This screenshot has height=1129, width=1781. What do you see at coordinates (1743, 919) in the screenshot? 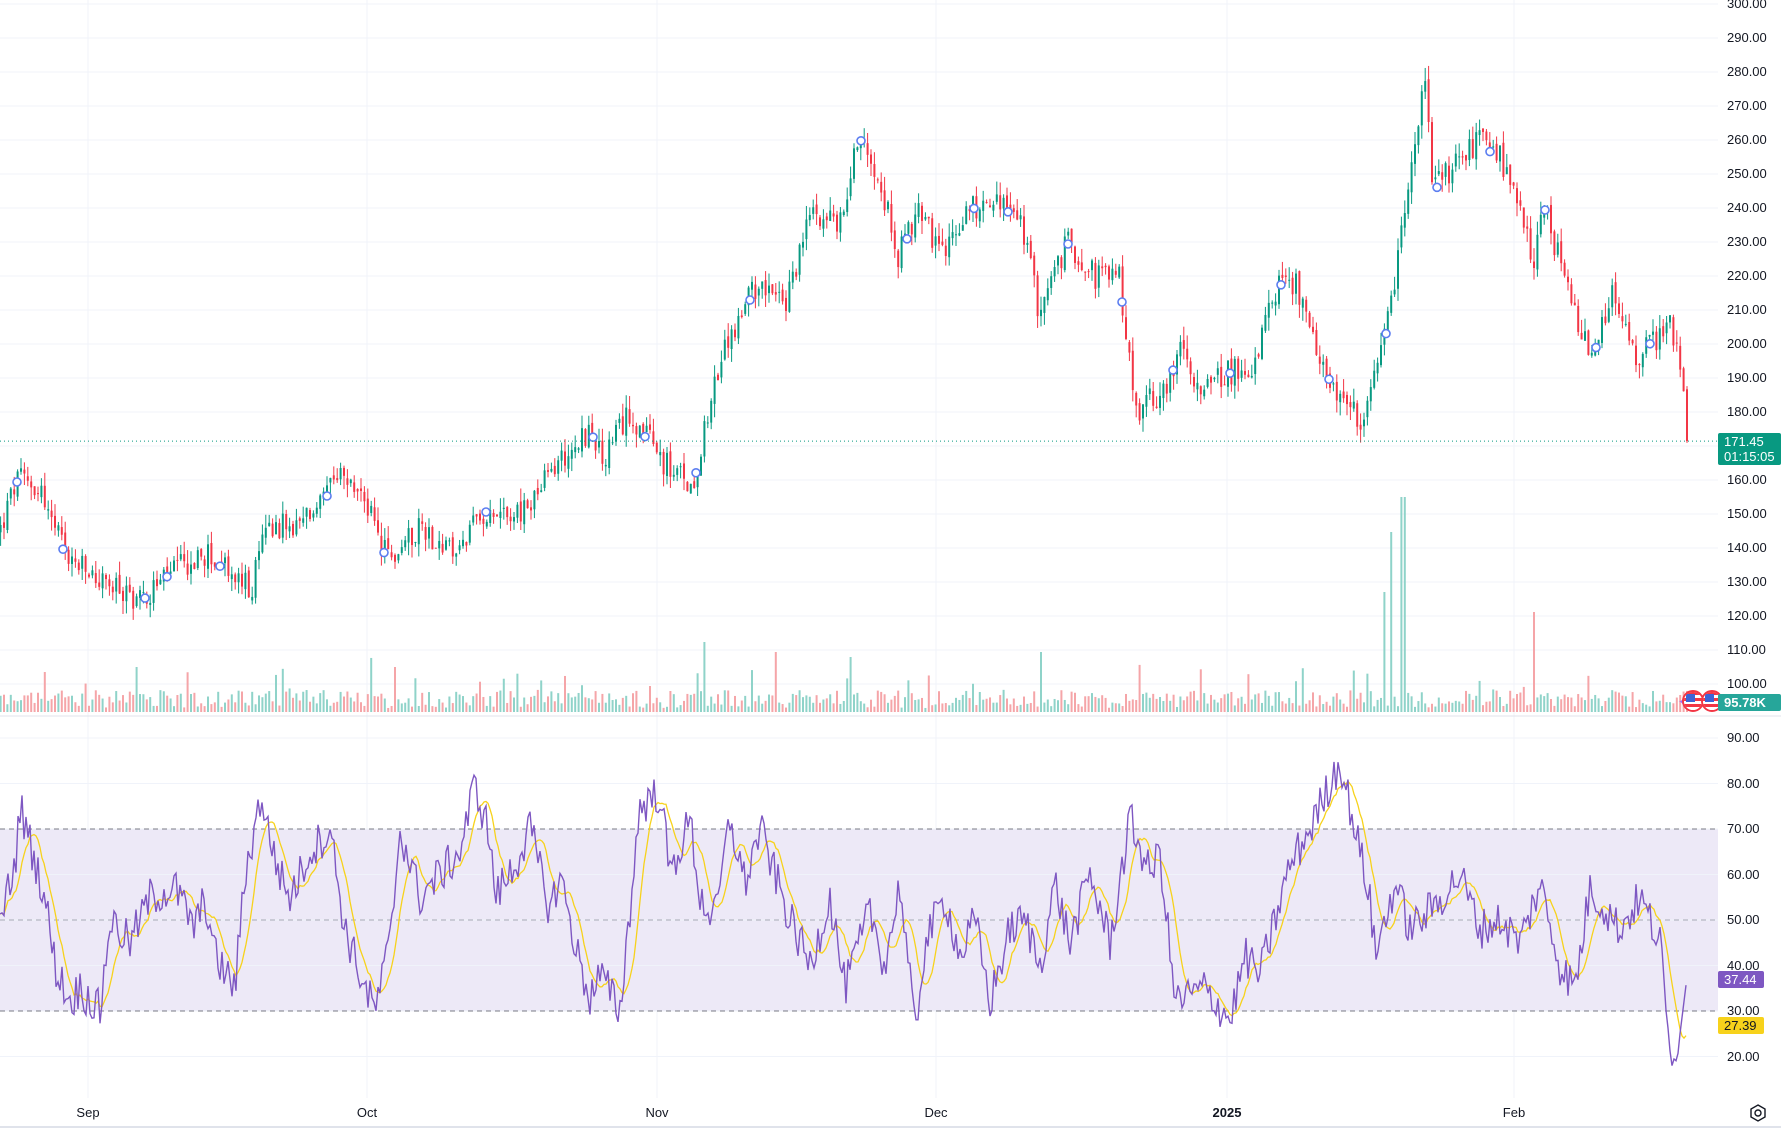
I see `rsi-axis-label: 50.00` at bounding box center [1743, 919].